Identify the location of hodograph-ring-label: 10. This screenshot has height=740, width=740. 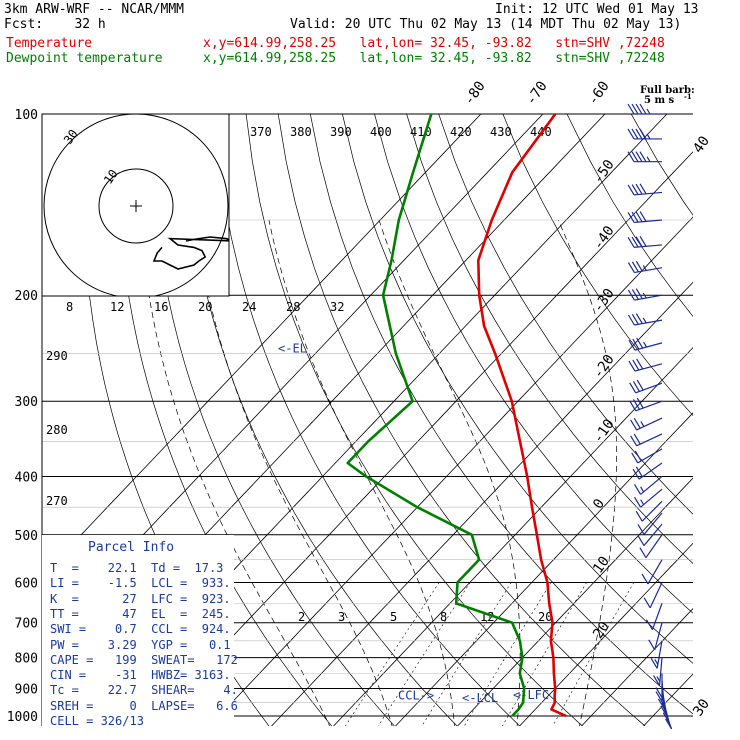
(111, 177).